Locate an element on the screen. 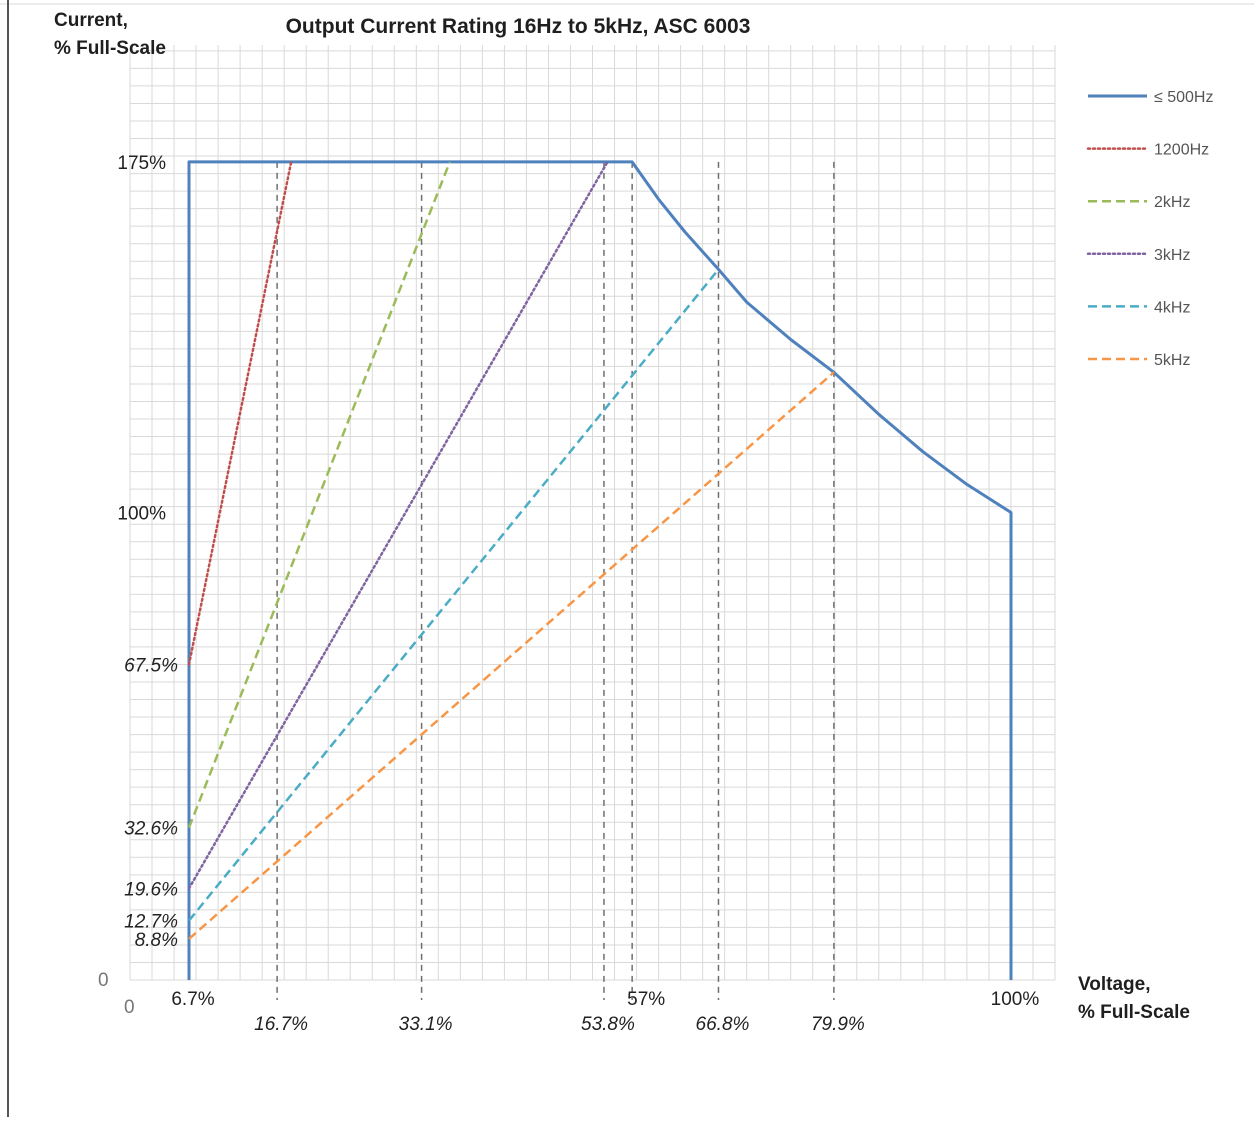 The width and height of the screenshot is (1254, 1122). x-origin-label: 0 is located at coordinates (129, 1007).